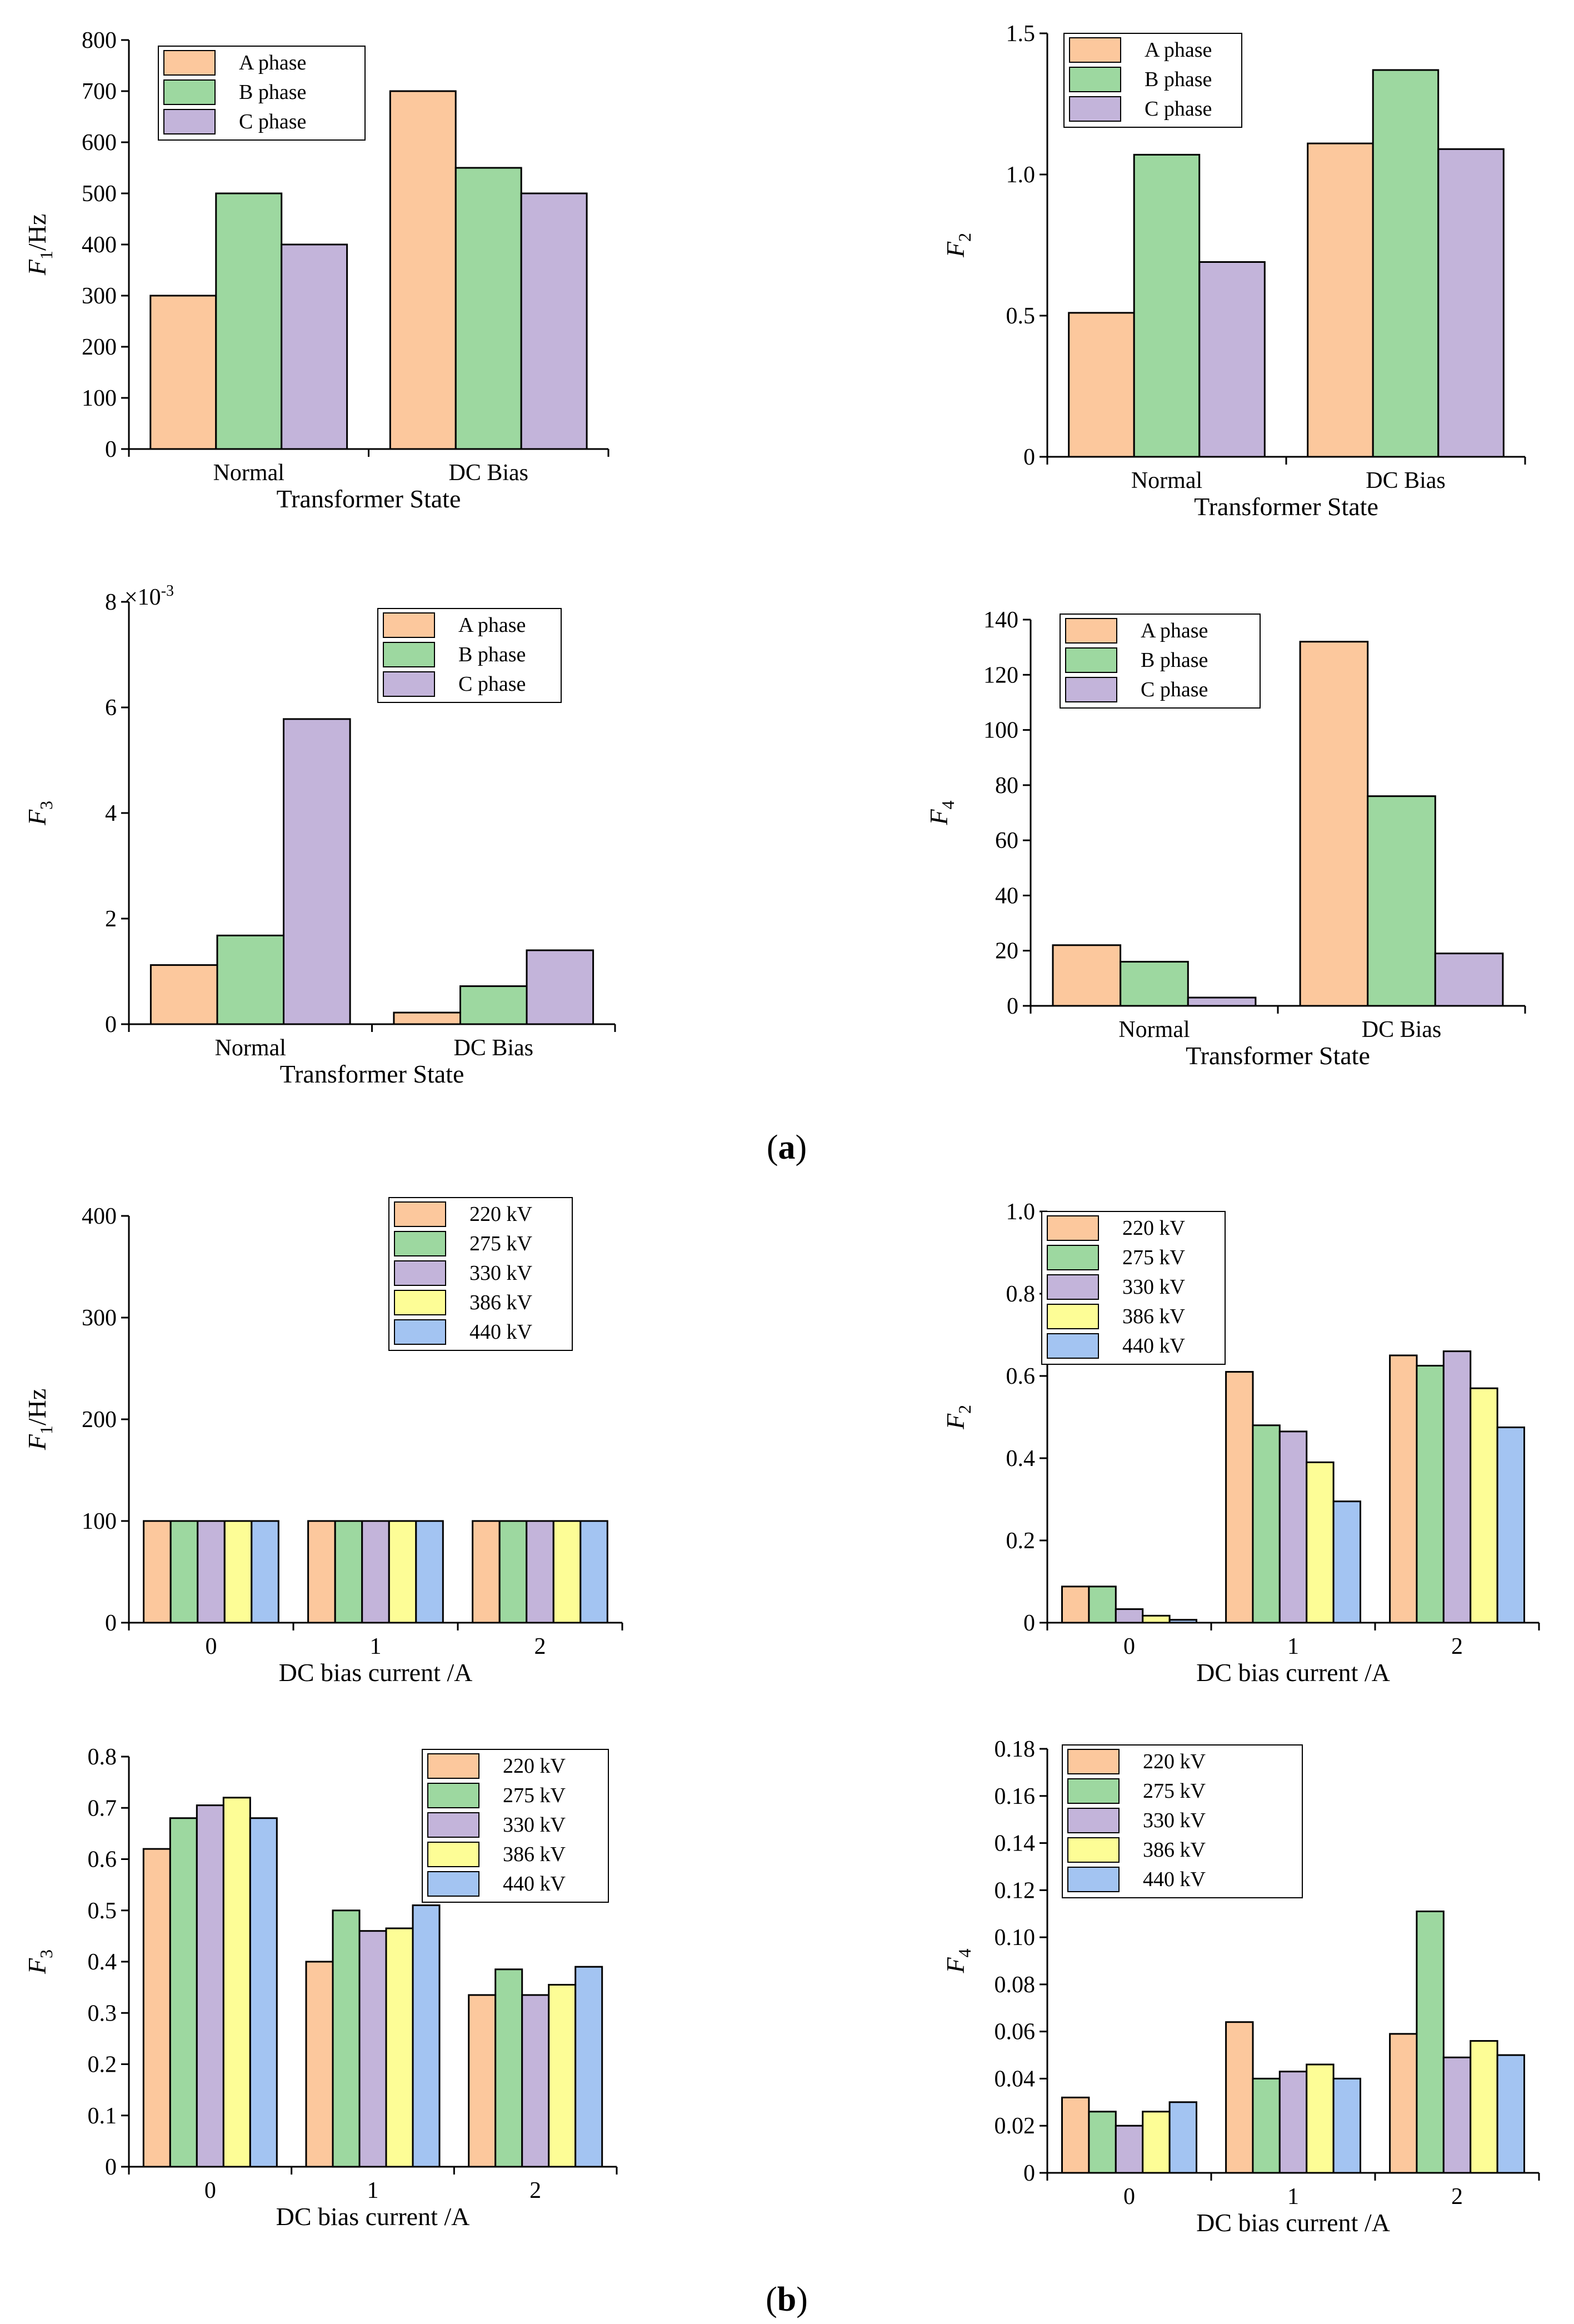  Describe the element at coordinates (111, 1623) in the screenshot. I see `y-tick-label-b1: 0` at that location.